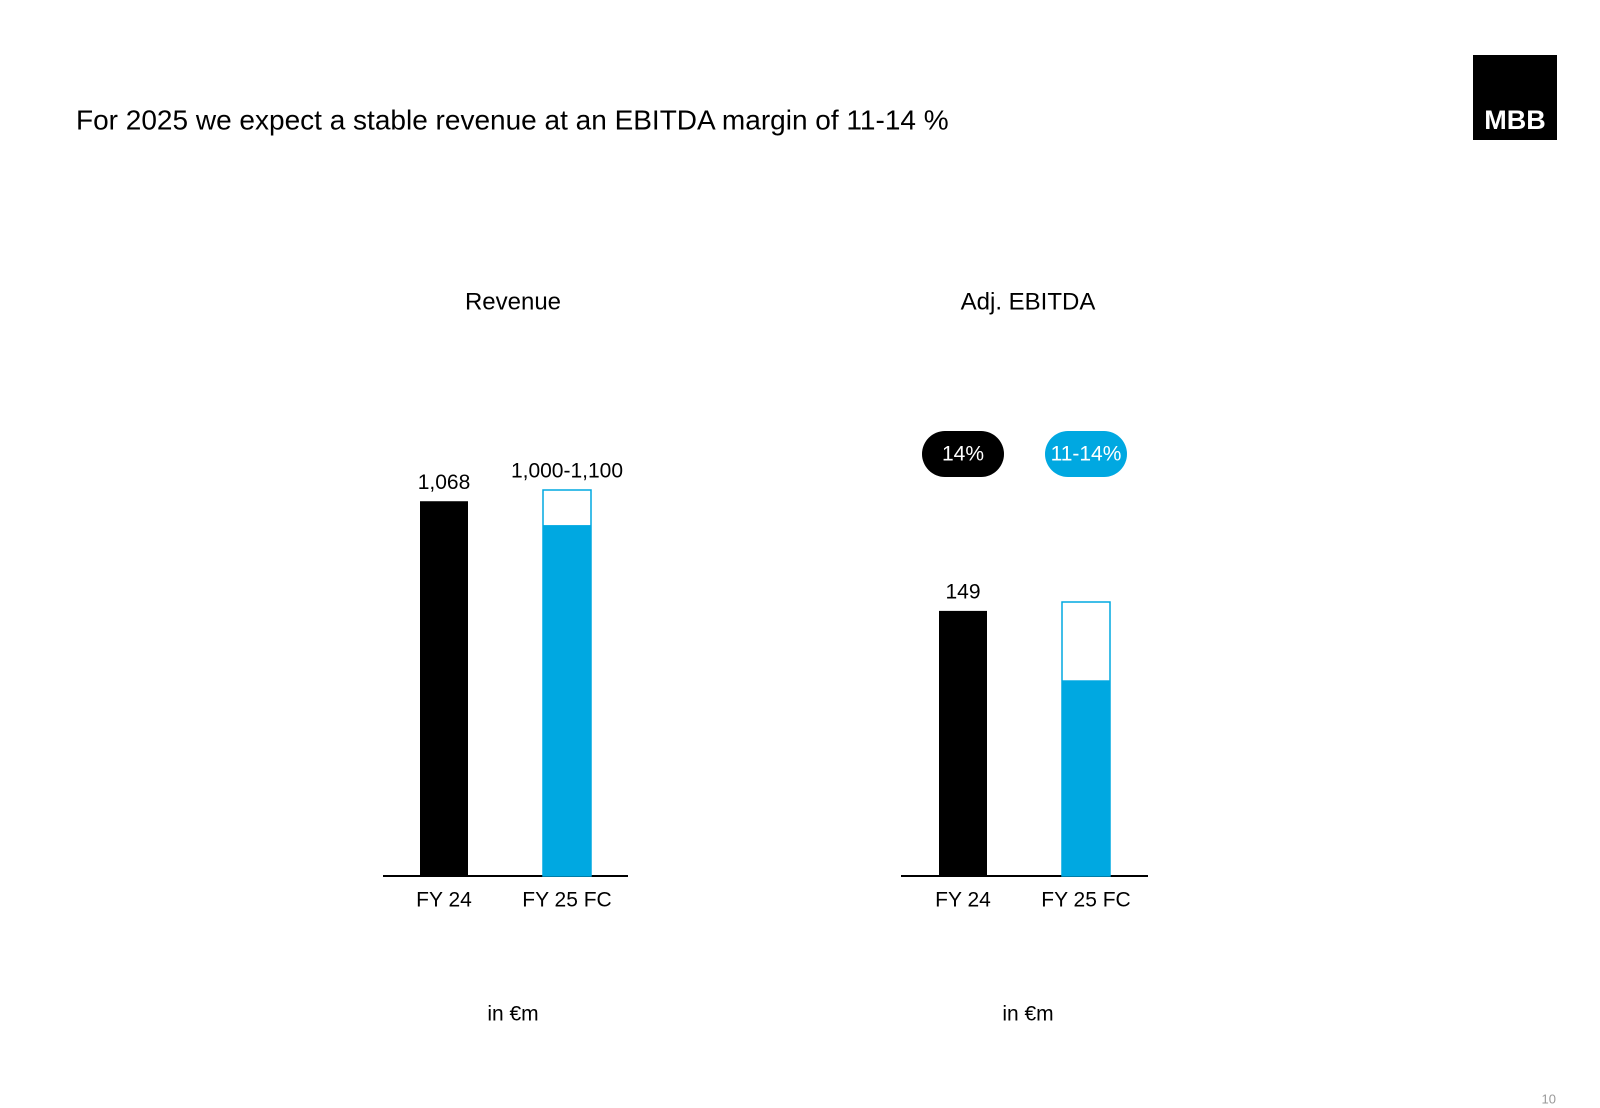 This screenshot has width=1600, height=1108. What do you see at coordinates (962, 591) in the screenshot?
I see `value-label: 149` at bounding box center [962, 591].